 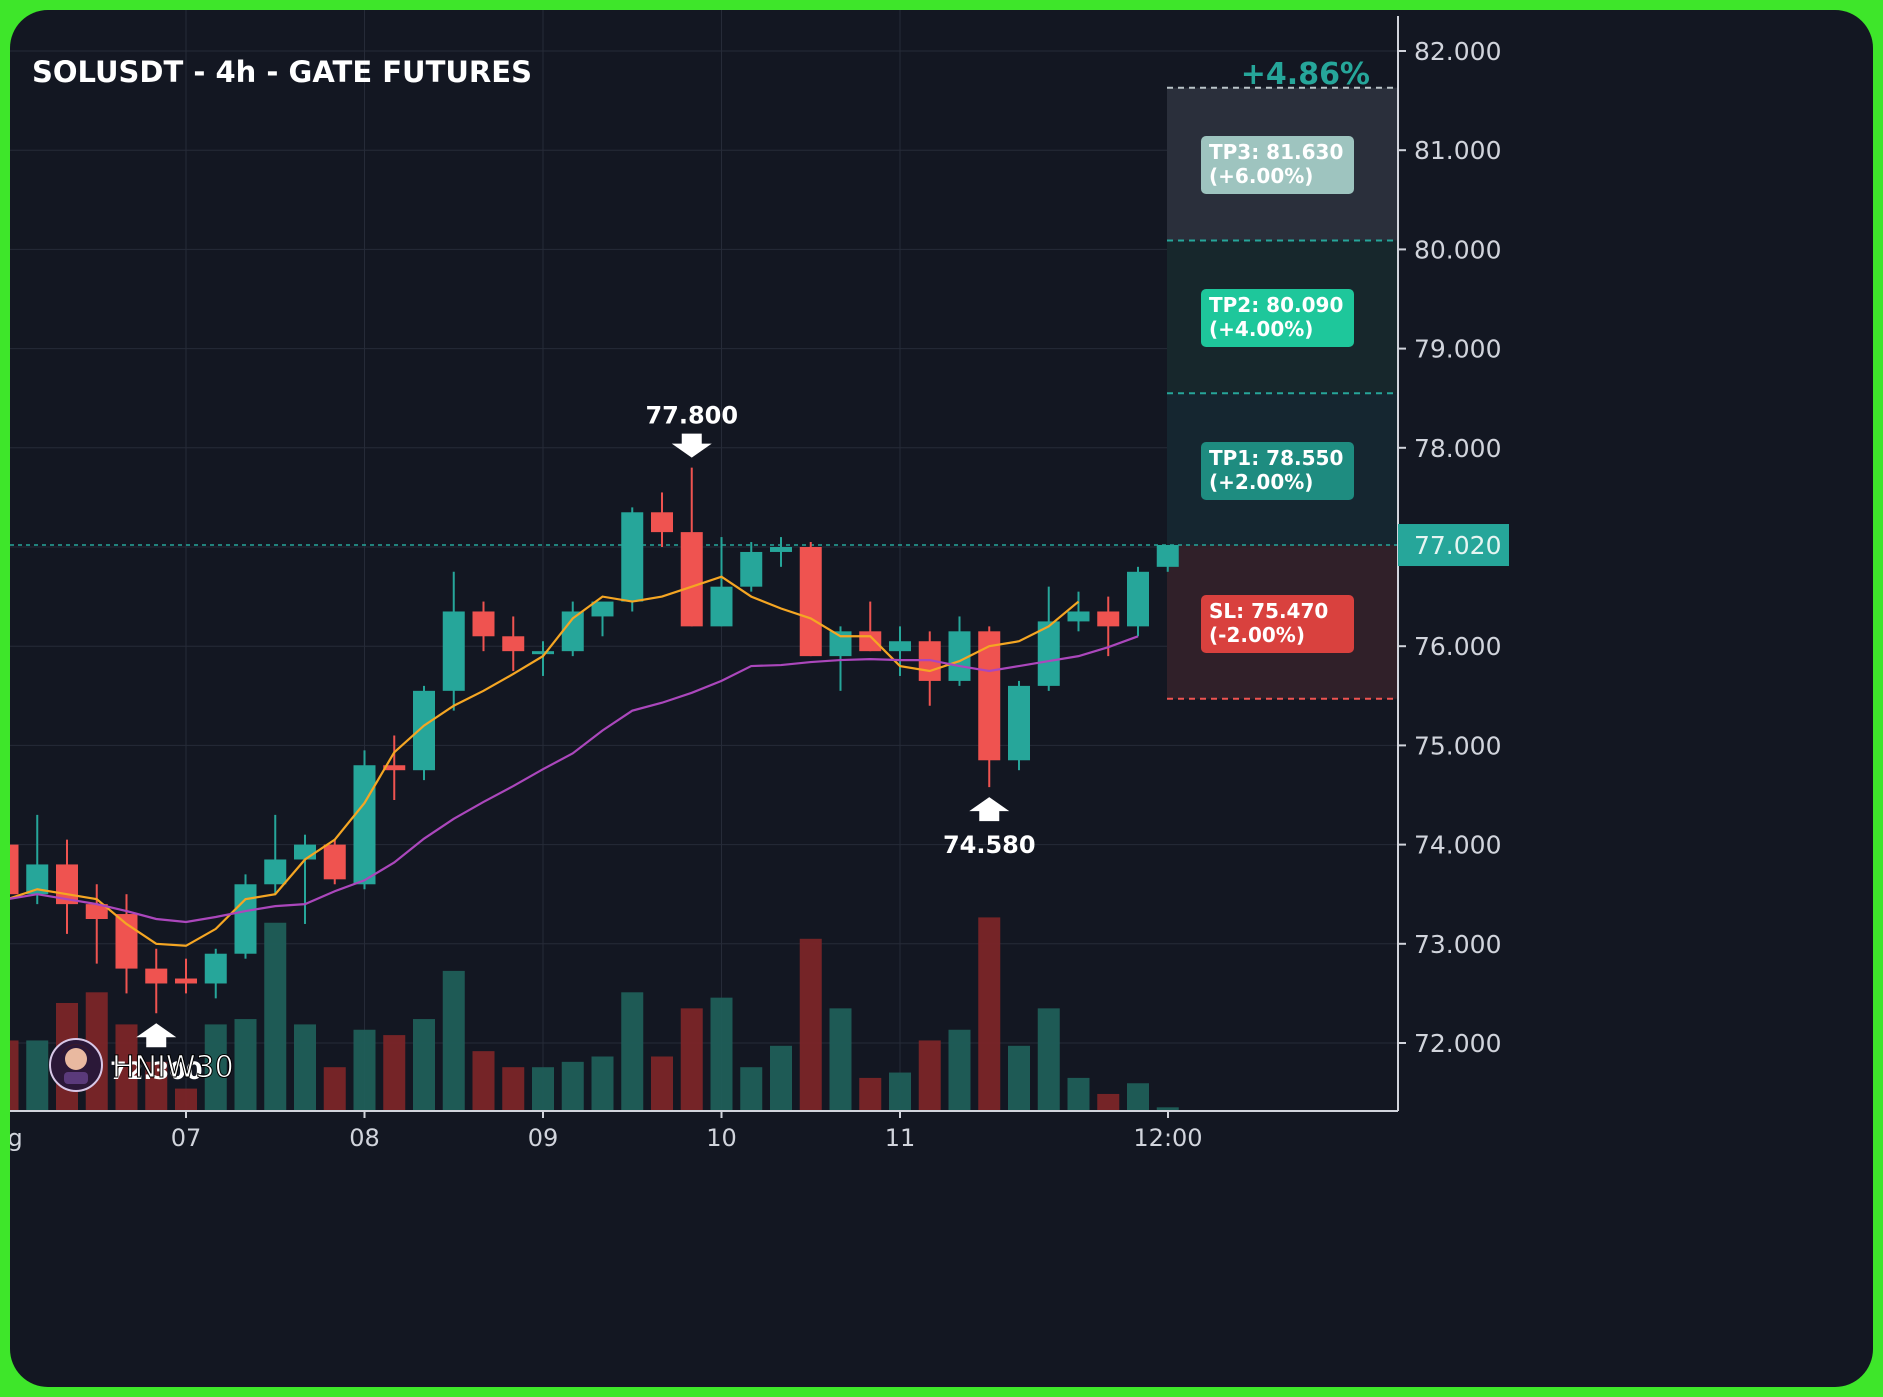 What do you see at coordinates (156, 1071) in the screenshot?
I see `annotation-text: 72.300` at bounding box center [156, 1071].